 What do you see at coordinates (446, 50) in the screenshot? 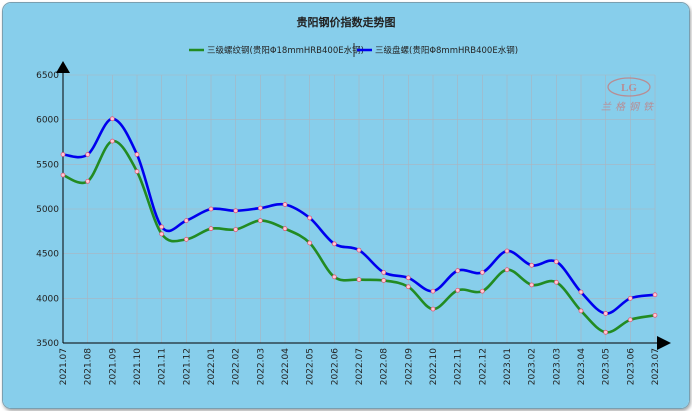
I see `legend-label-series-2: 三级盘螺(贵阳Φ8mmHRB400E水钢)` at bounding box center [446, 50].